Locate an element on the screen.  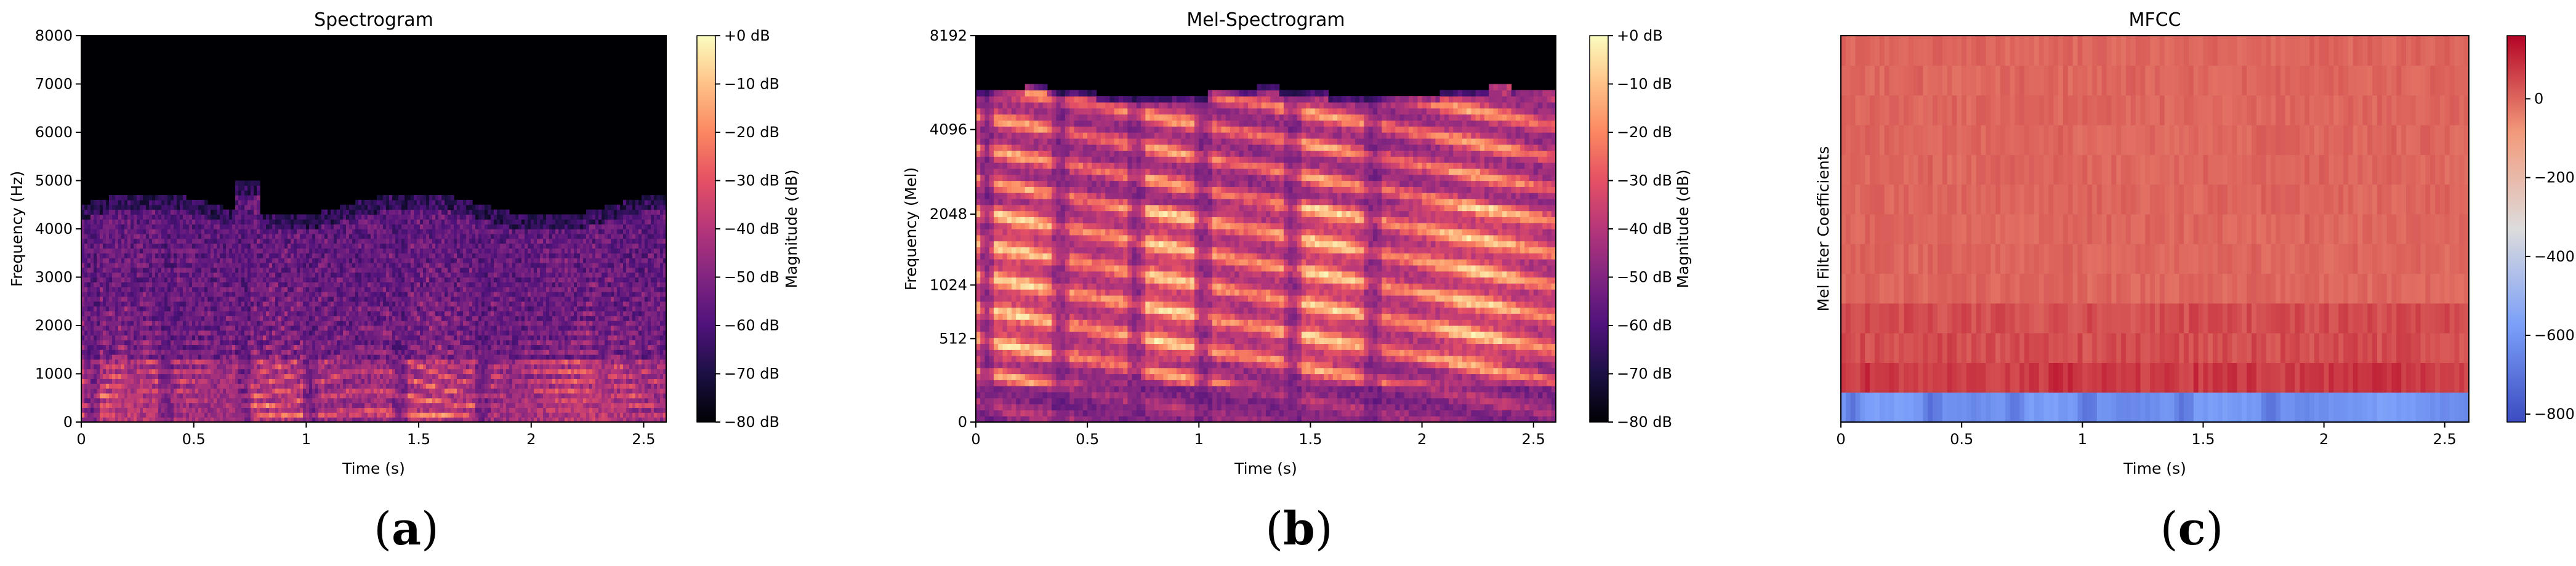
colorbar-tick-label: −200 is located at coordinates (2554, 177).